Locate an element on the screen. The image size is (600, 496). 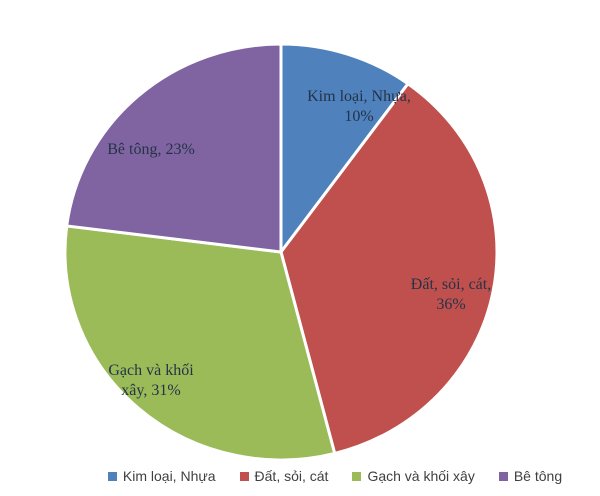
legend-item-label: Đất, sỏi, cát is located at coordinates (291, 476).